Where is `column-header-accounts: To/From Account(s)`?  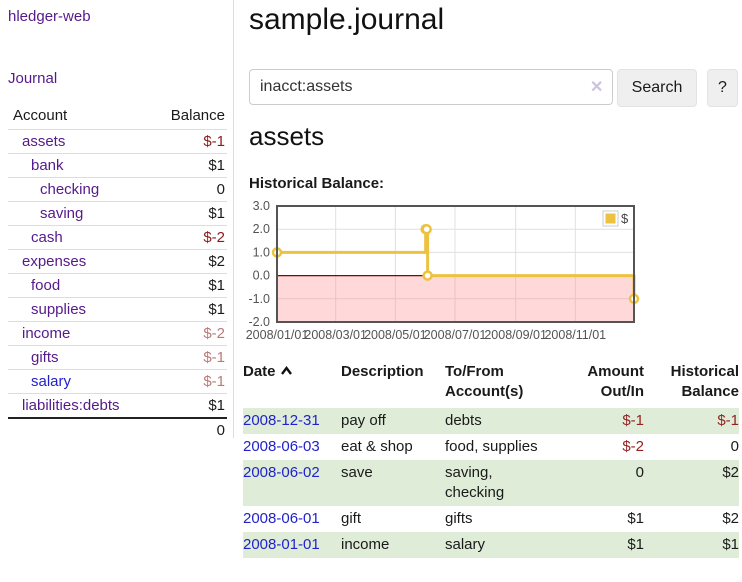 column-header-accounts: To/From Account(s) is located at coordinates (501, 384).